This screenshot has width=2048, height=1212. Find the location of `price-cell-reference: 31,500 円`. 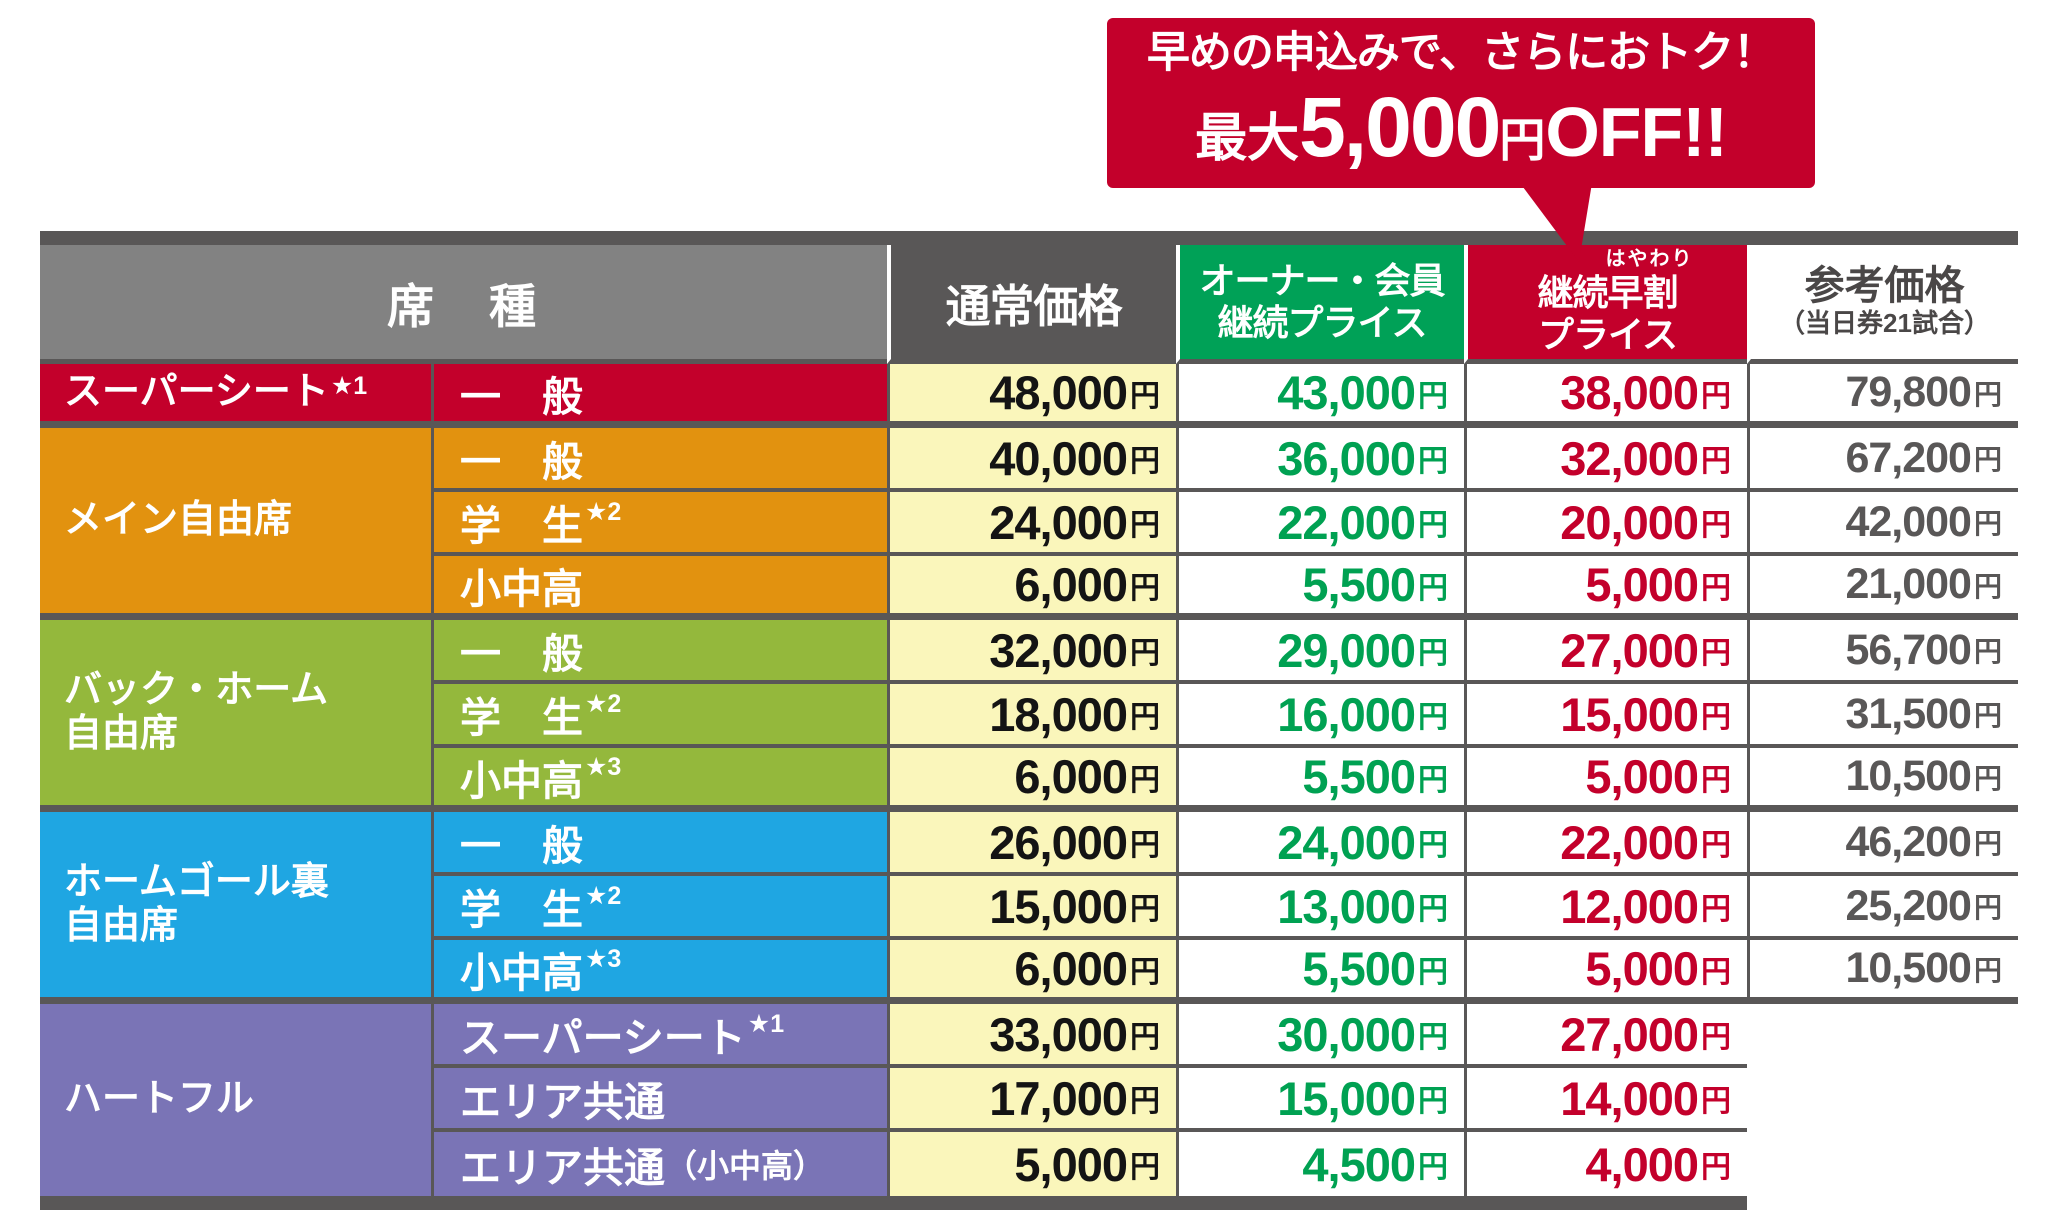

price-cell-reference: 31,500 円 is located at coordinates (1882, 716).